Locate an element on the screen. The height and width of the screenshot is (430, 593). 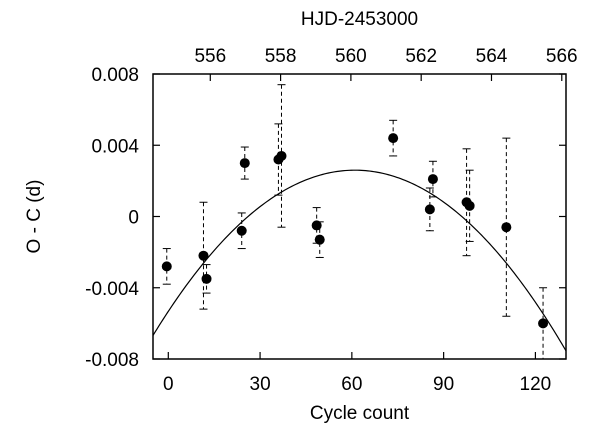
y-tick-label: 0.004 is located at coordinates (115, 146).